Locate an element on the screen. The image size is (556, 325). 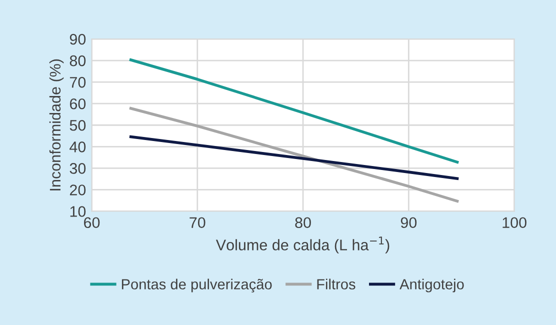
y-tick-label: 90 is located at coordinates (78, 39).